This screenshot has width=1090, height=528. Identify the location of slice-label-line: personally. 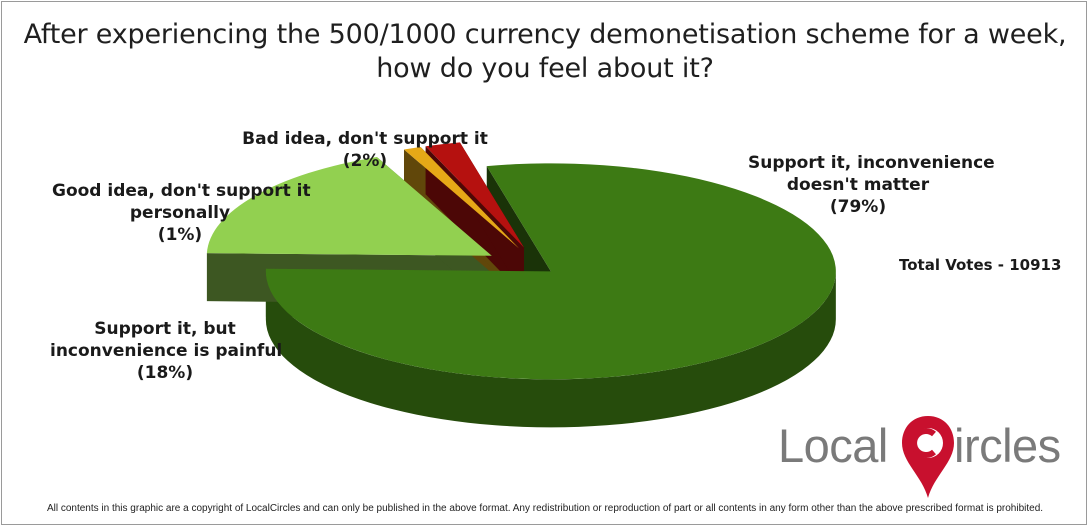
(180, 213).